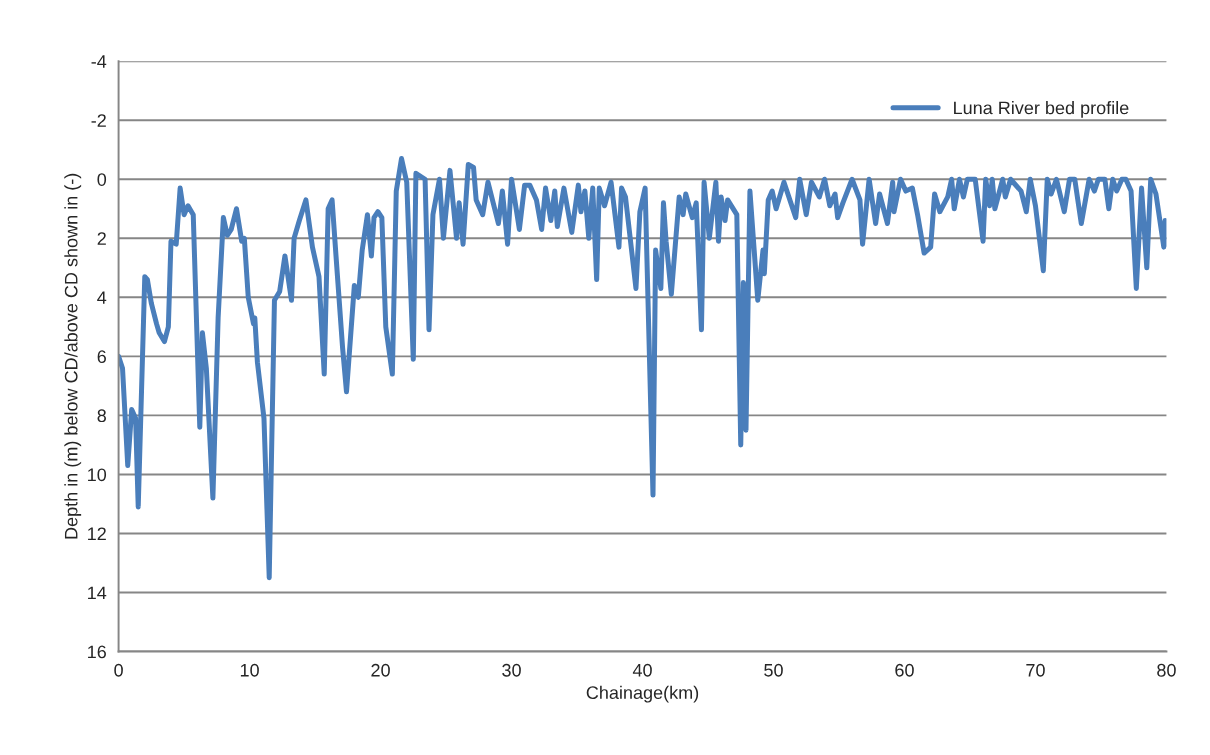 The width and height of the screenshot is (1210, 755). What do you see at coordinates (101, 416) in the screenshot?
I see `y-tick-label: 8` at bounding box center [101, 416].